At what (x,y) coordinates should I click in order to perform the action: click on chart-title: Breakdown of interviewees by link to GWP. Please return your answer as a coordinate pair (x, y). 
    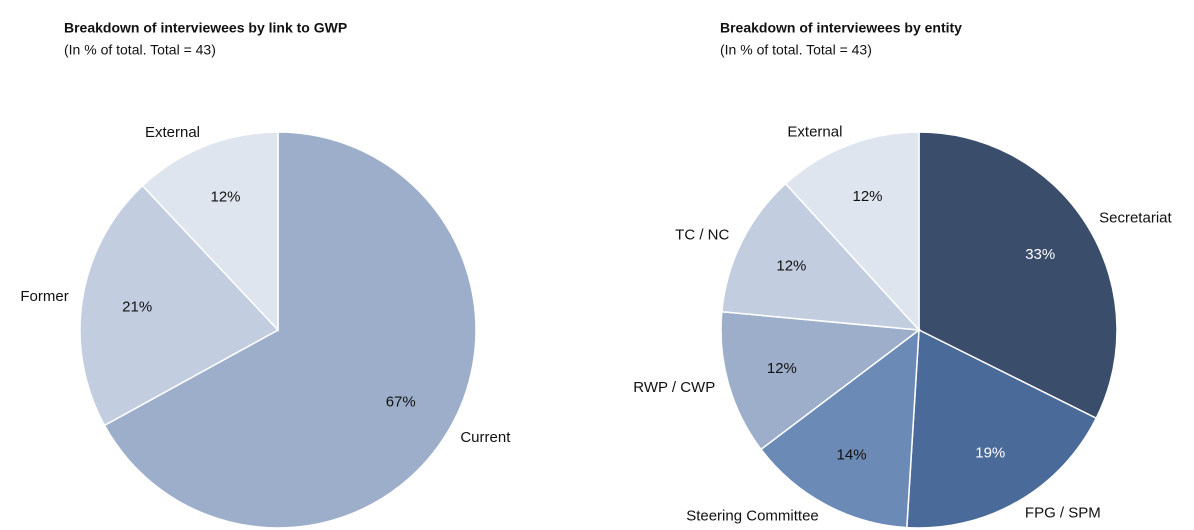
    Looking at the image, I should click on (205, 28).